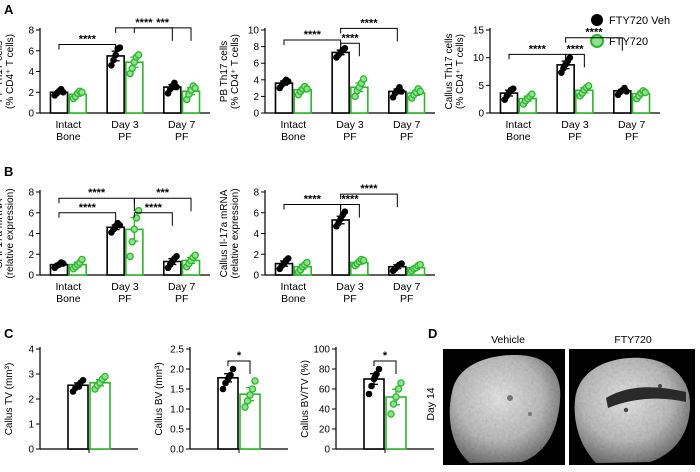  Describe the element at coordinates (177, 350) in the screenshot. I see `y-tick-label: 2.5` at that location.